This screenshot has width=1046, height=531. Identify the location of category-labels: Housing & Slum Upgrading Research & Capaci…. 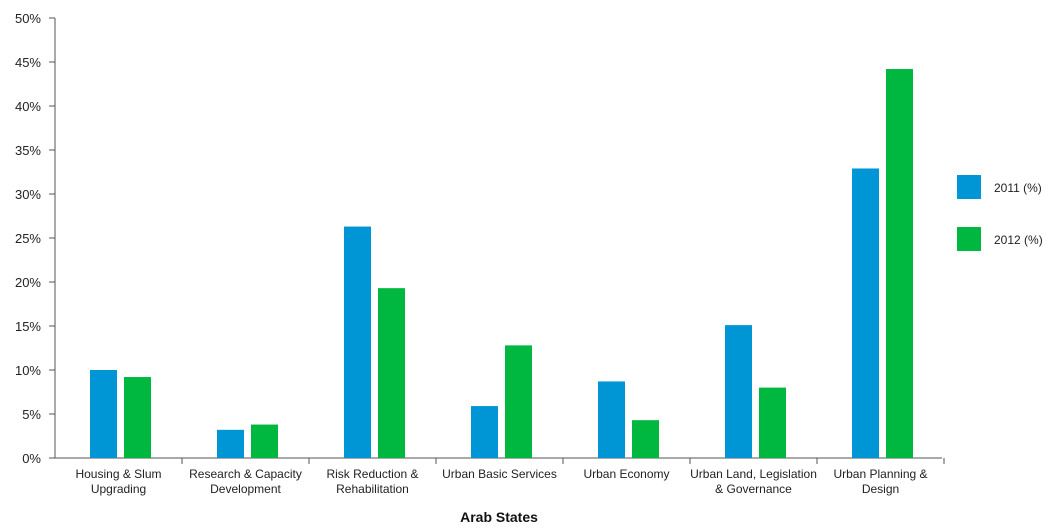
(501, 481).